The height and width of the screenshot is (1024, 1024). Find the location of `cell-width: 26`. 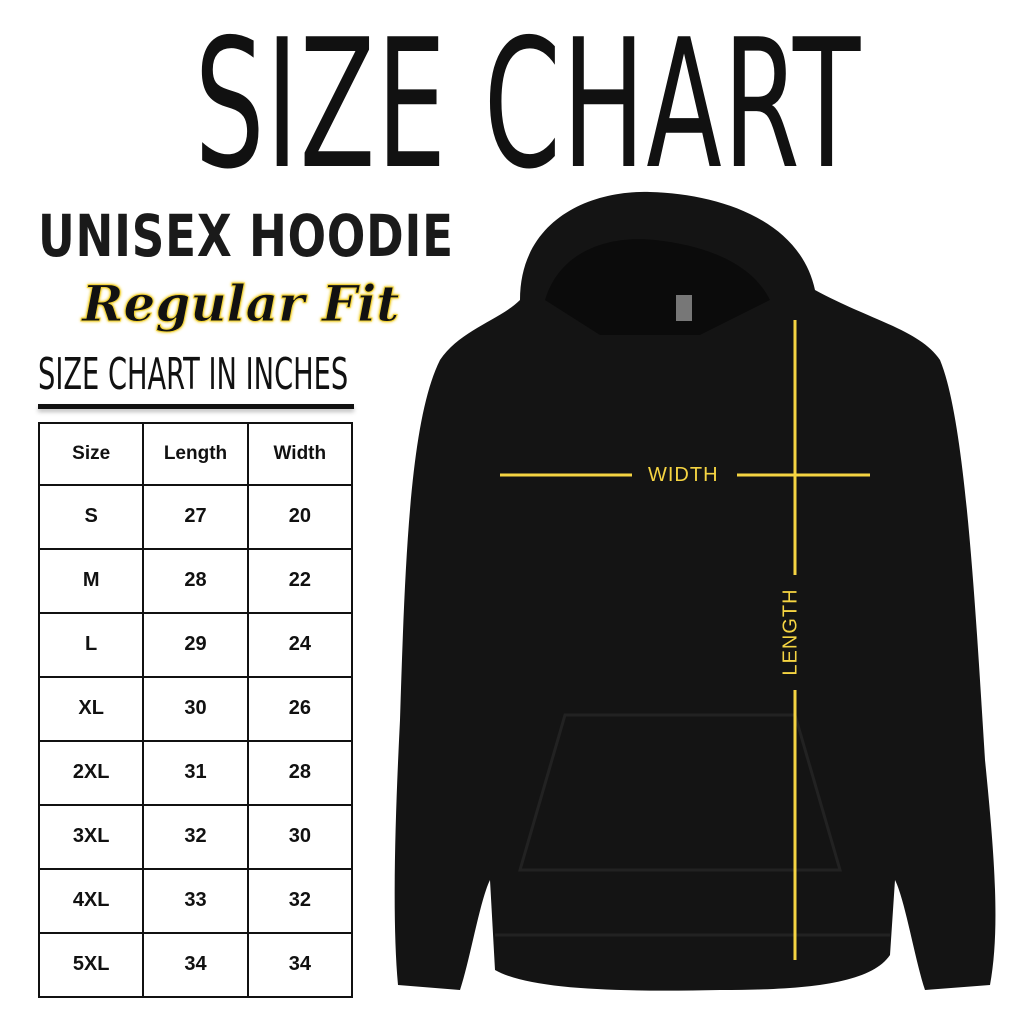

cell-width: 26 is located at coordinates (300, 708).